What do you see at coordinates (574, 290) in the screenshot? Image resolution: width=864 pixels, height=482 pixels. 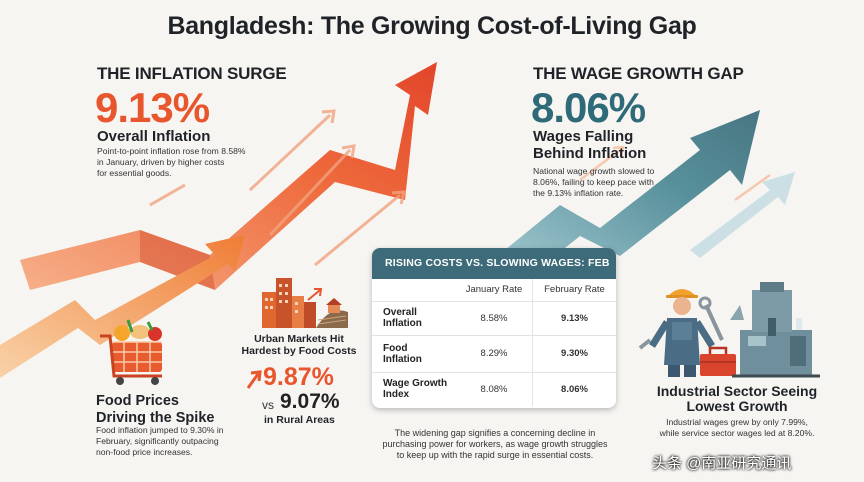 I see `column-february: February Rate` at bounding box center [574, 290].